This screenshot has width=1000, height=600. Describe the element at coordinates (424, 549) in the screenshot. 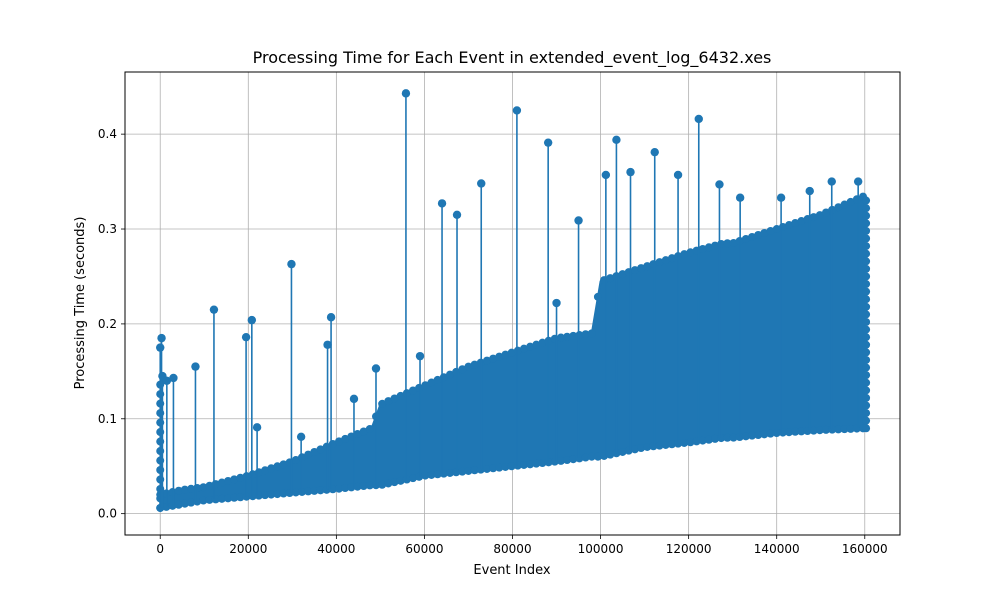

I see `x-tick-label: 60000` at that location.